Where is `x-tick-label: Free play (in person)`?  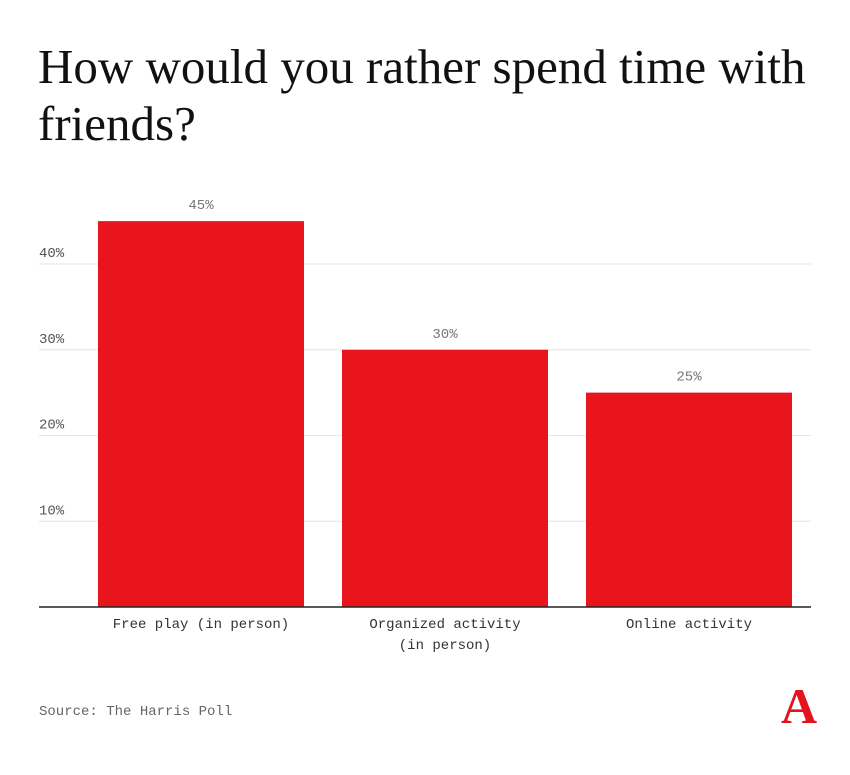 x-tick-label: Free play (in person) is located at coordinates (201, 625).